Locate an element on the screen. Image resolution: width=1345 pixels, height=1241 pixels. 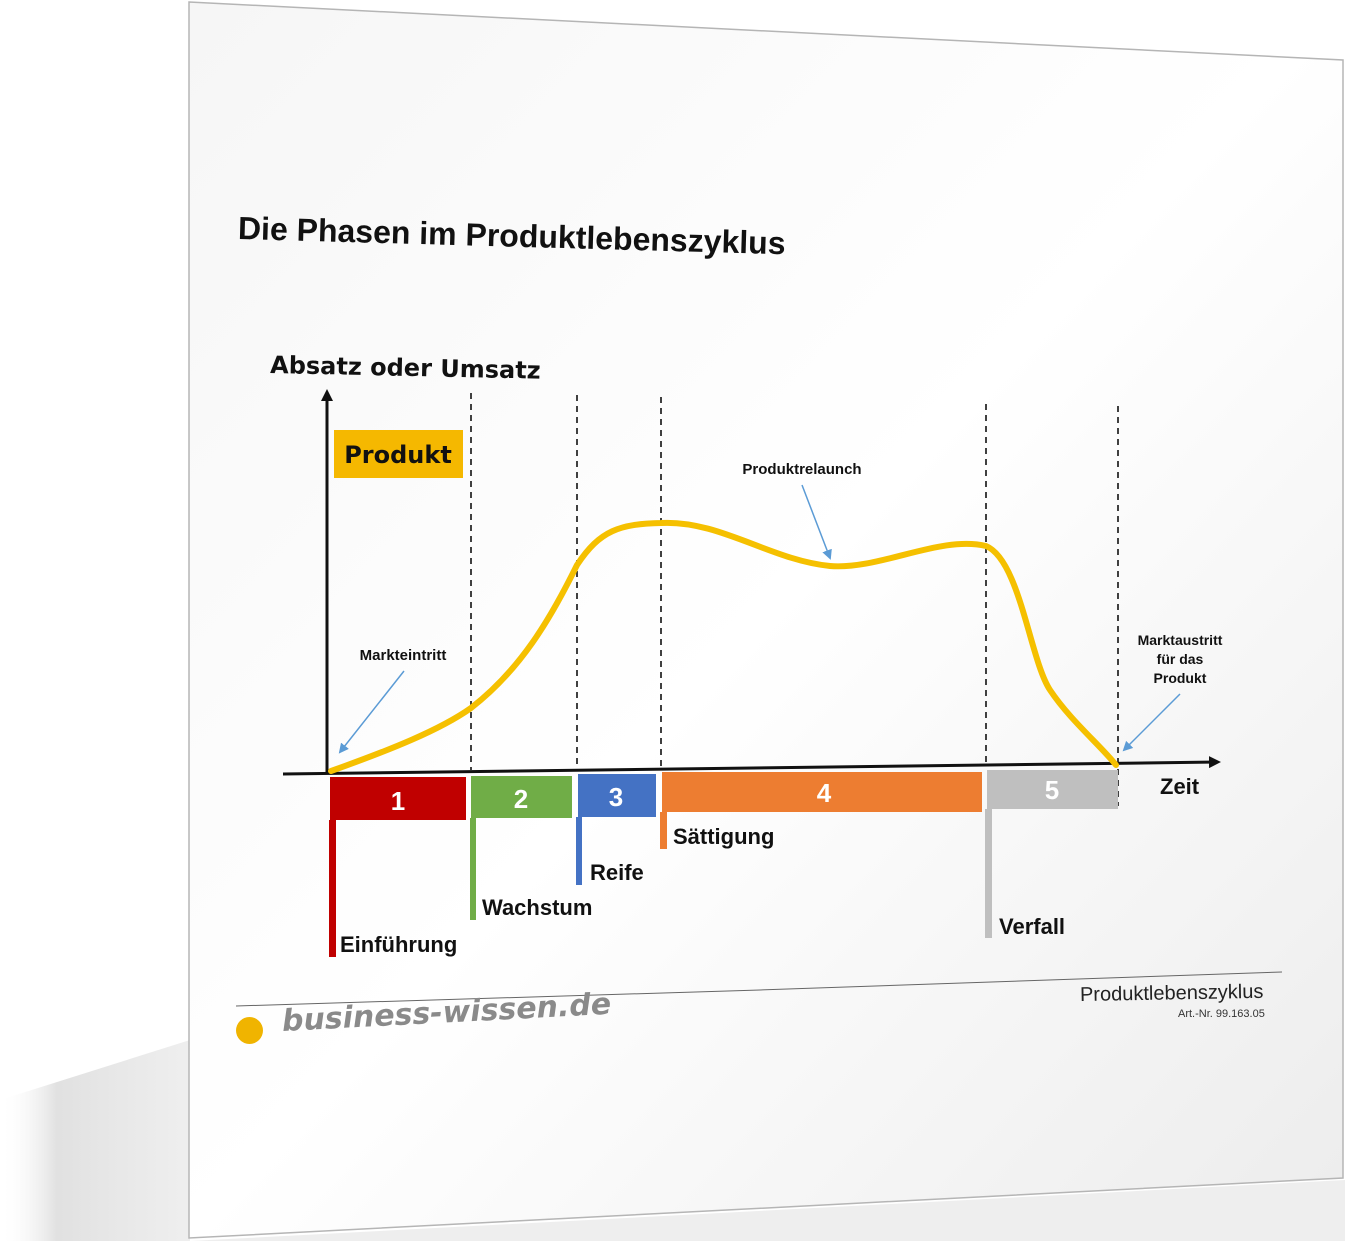
x-axis is located at coordinates (751, 766).